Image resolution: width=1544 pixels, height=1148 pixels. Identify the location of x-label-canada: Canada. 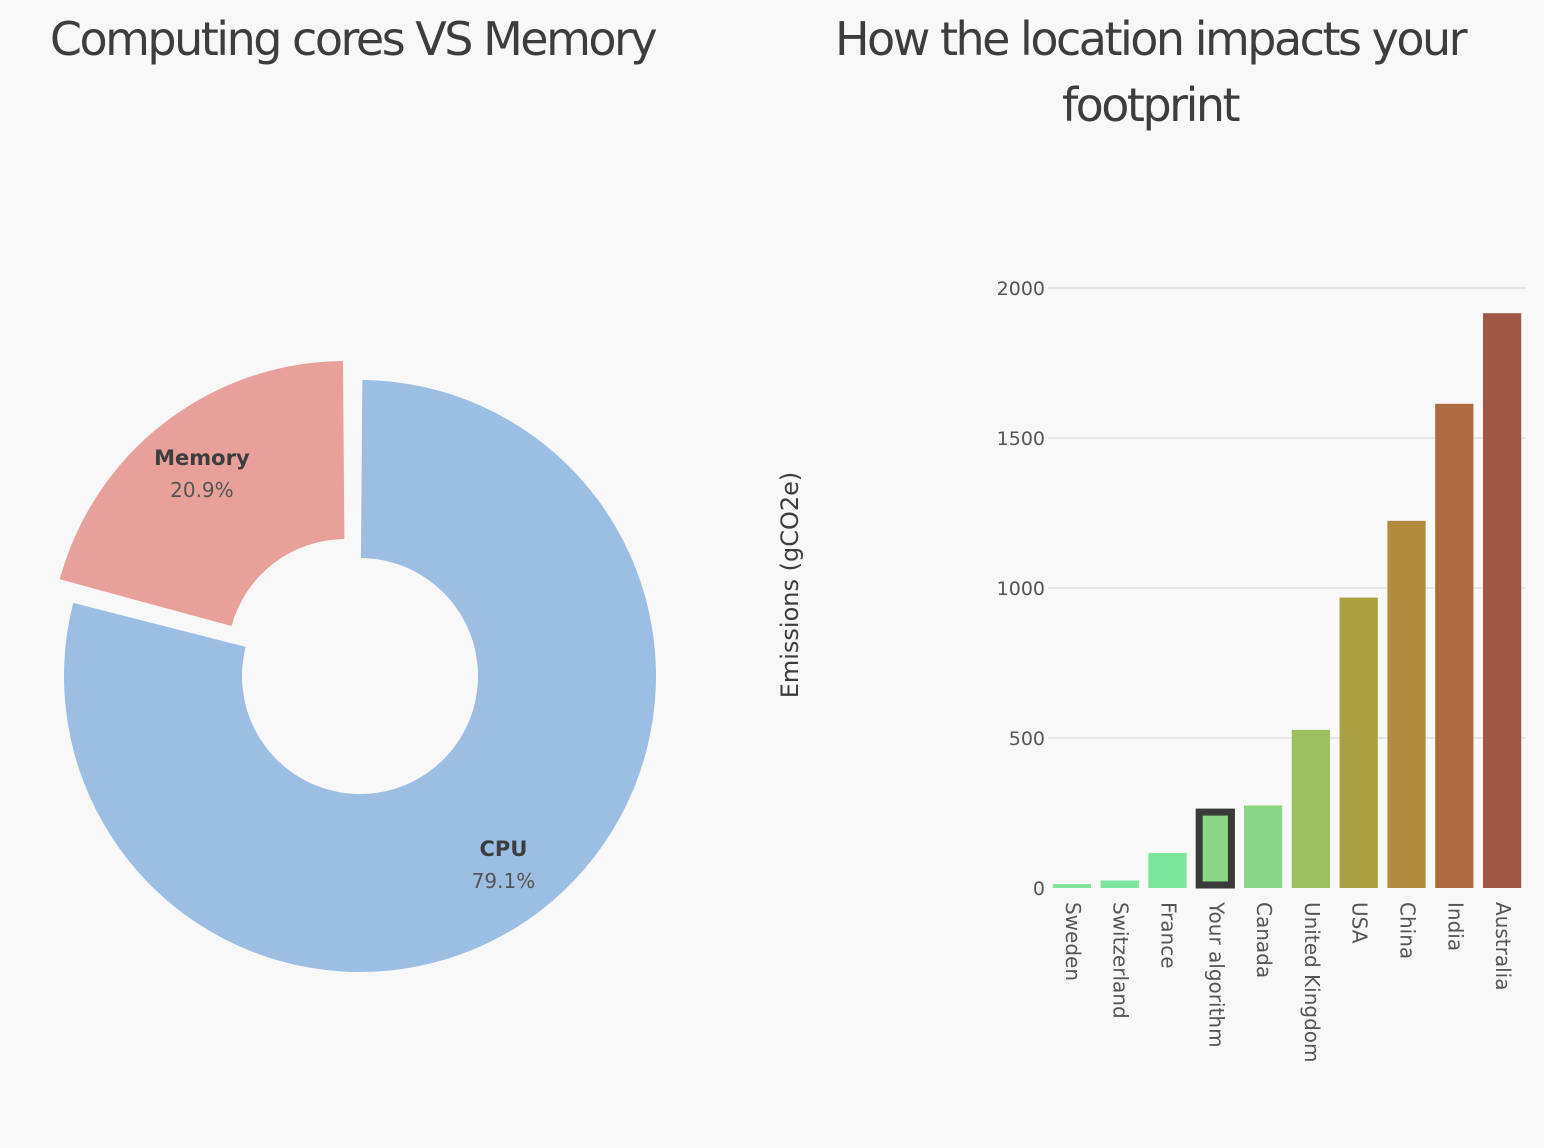
(1264, 940).